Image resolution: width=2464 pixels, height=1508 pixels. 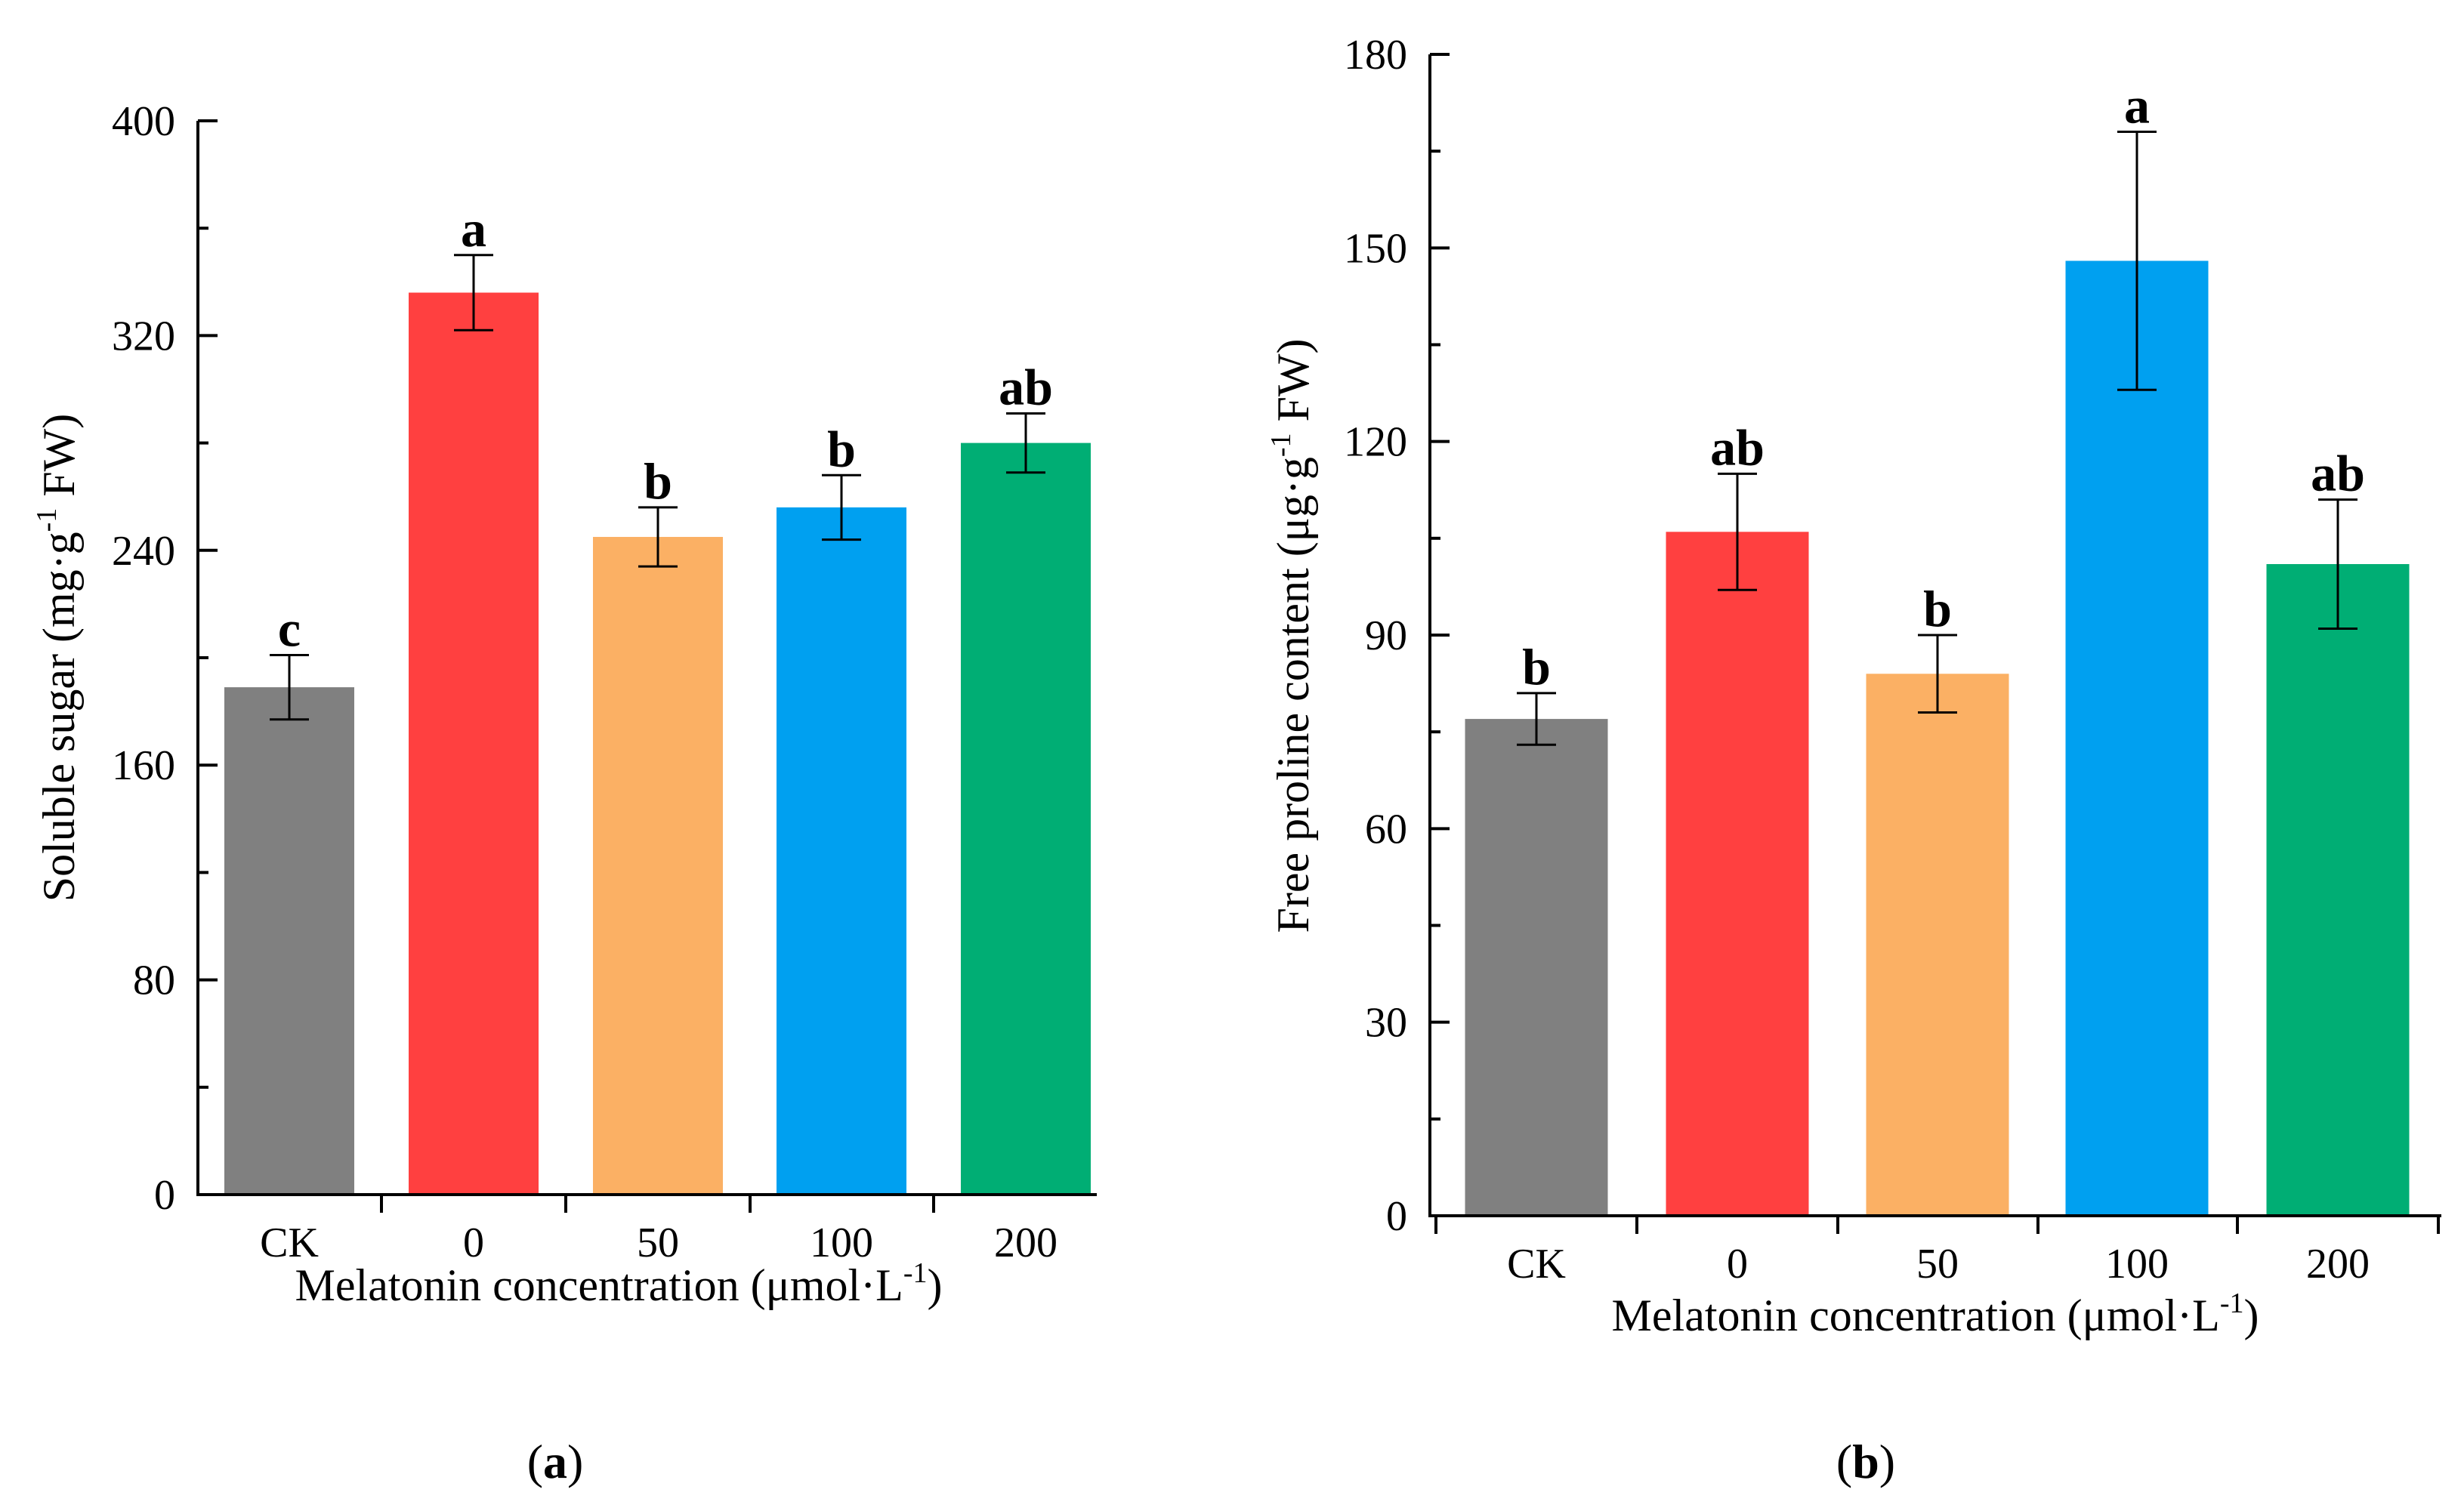 I want to click on panel-b-caption: (b), so click(x=1866, y=1461).